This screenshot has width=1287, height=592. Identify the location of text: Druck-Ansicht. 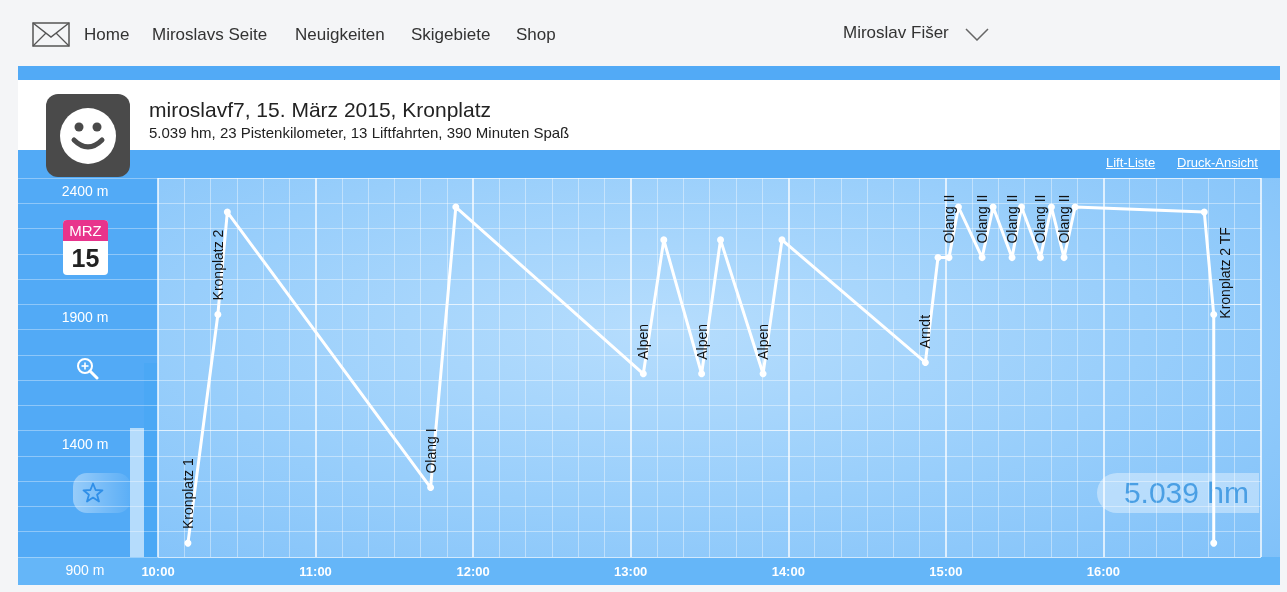
(1217, 163).